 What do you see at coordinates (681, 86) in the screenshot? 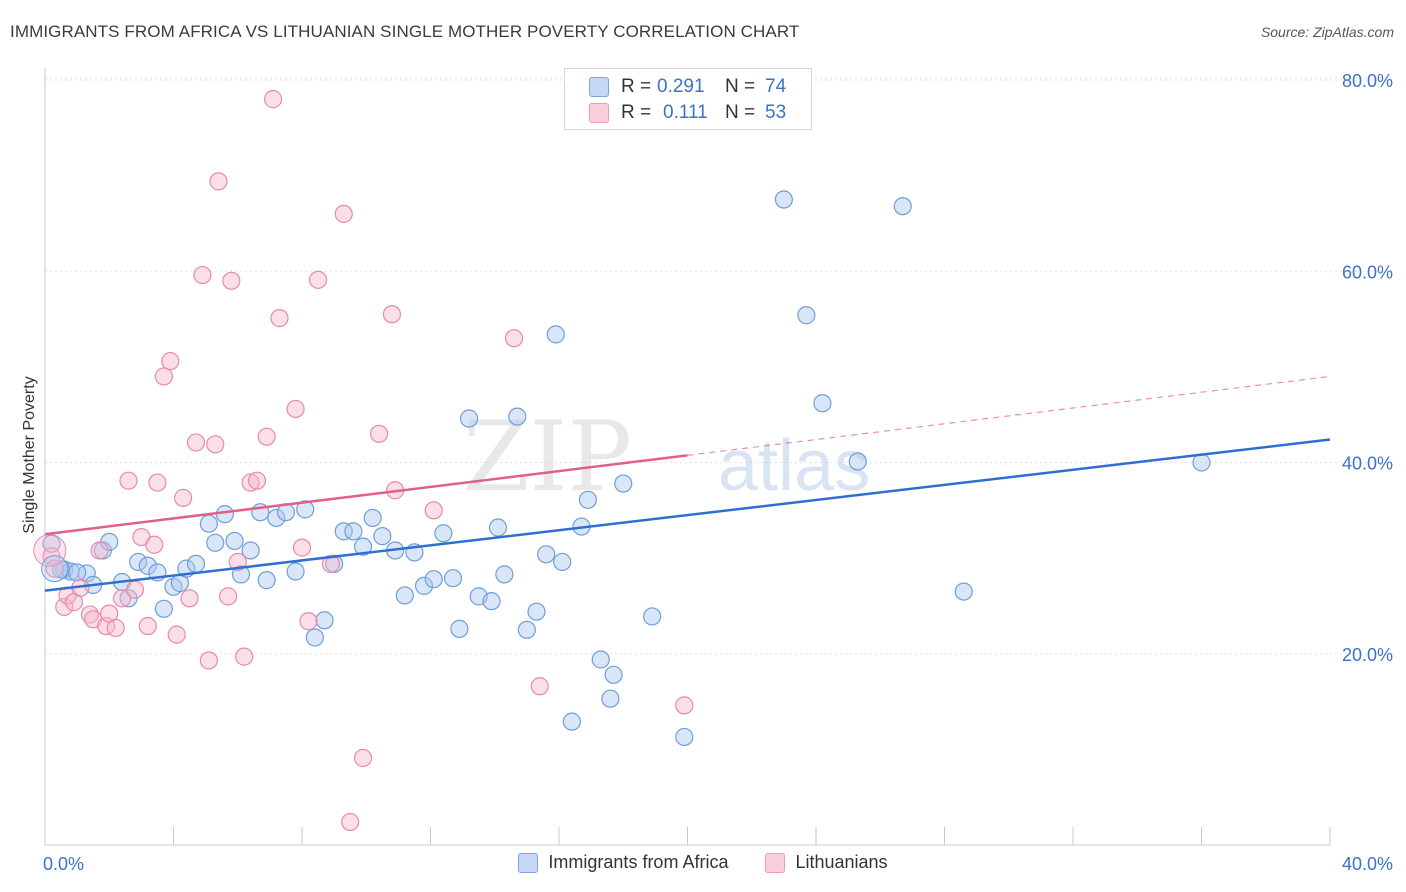
I see `r-value: 0.291` at bounding box center [681, 86].